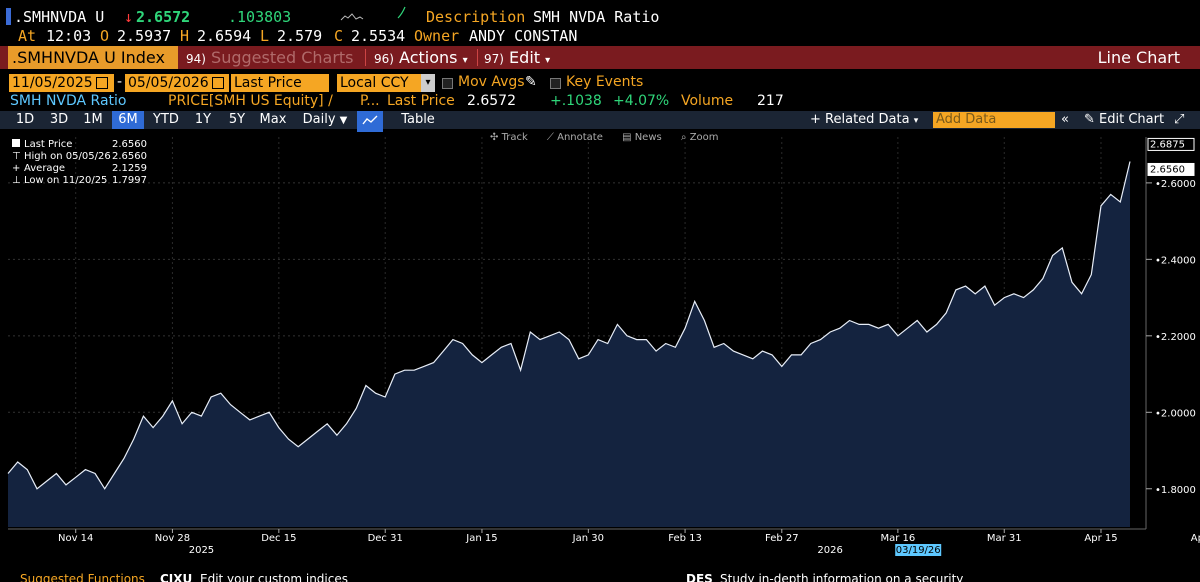  What do you see at coordinates (491, 82) in the screenshot?
I see `mov-avgs-label: Mov Avgs` at bounding box center [491, 82].